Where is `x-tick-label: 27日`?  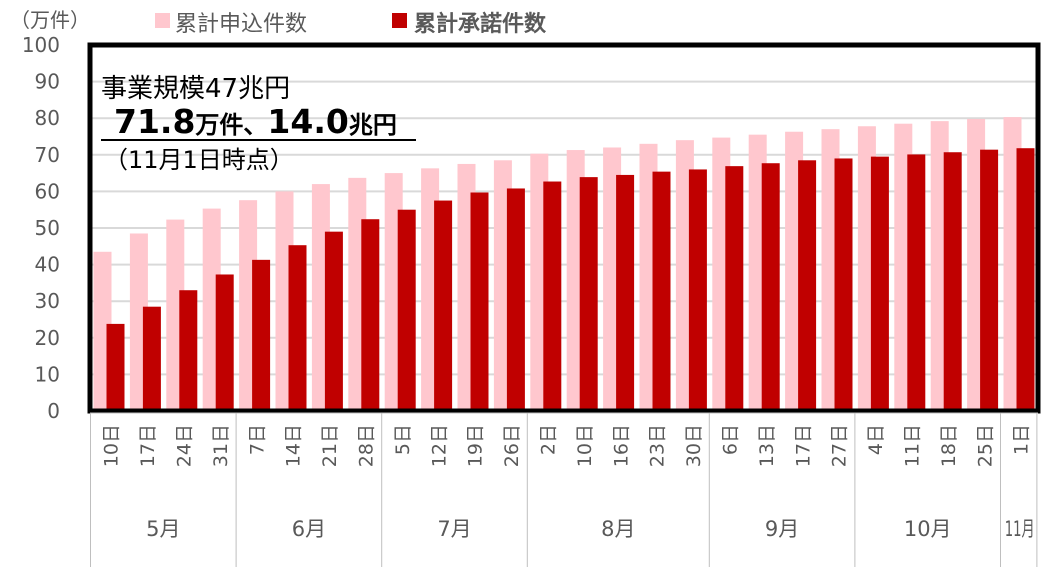 x-tick-label: 27日 is located at coordinates (840, 445).